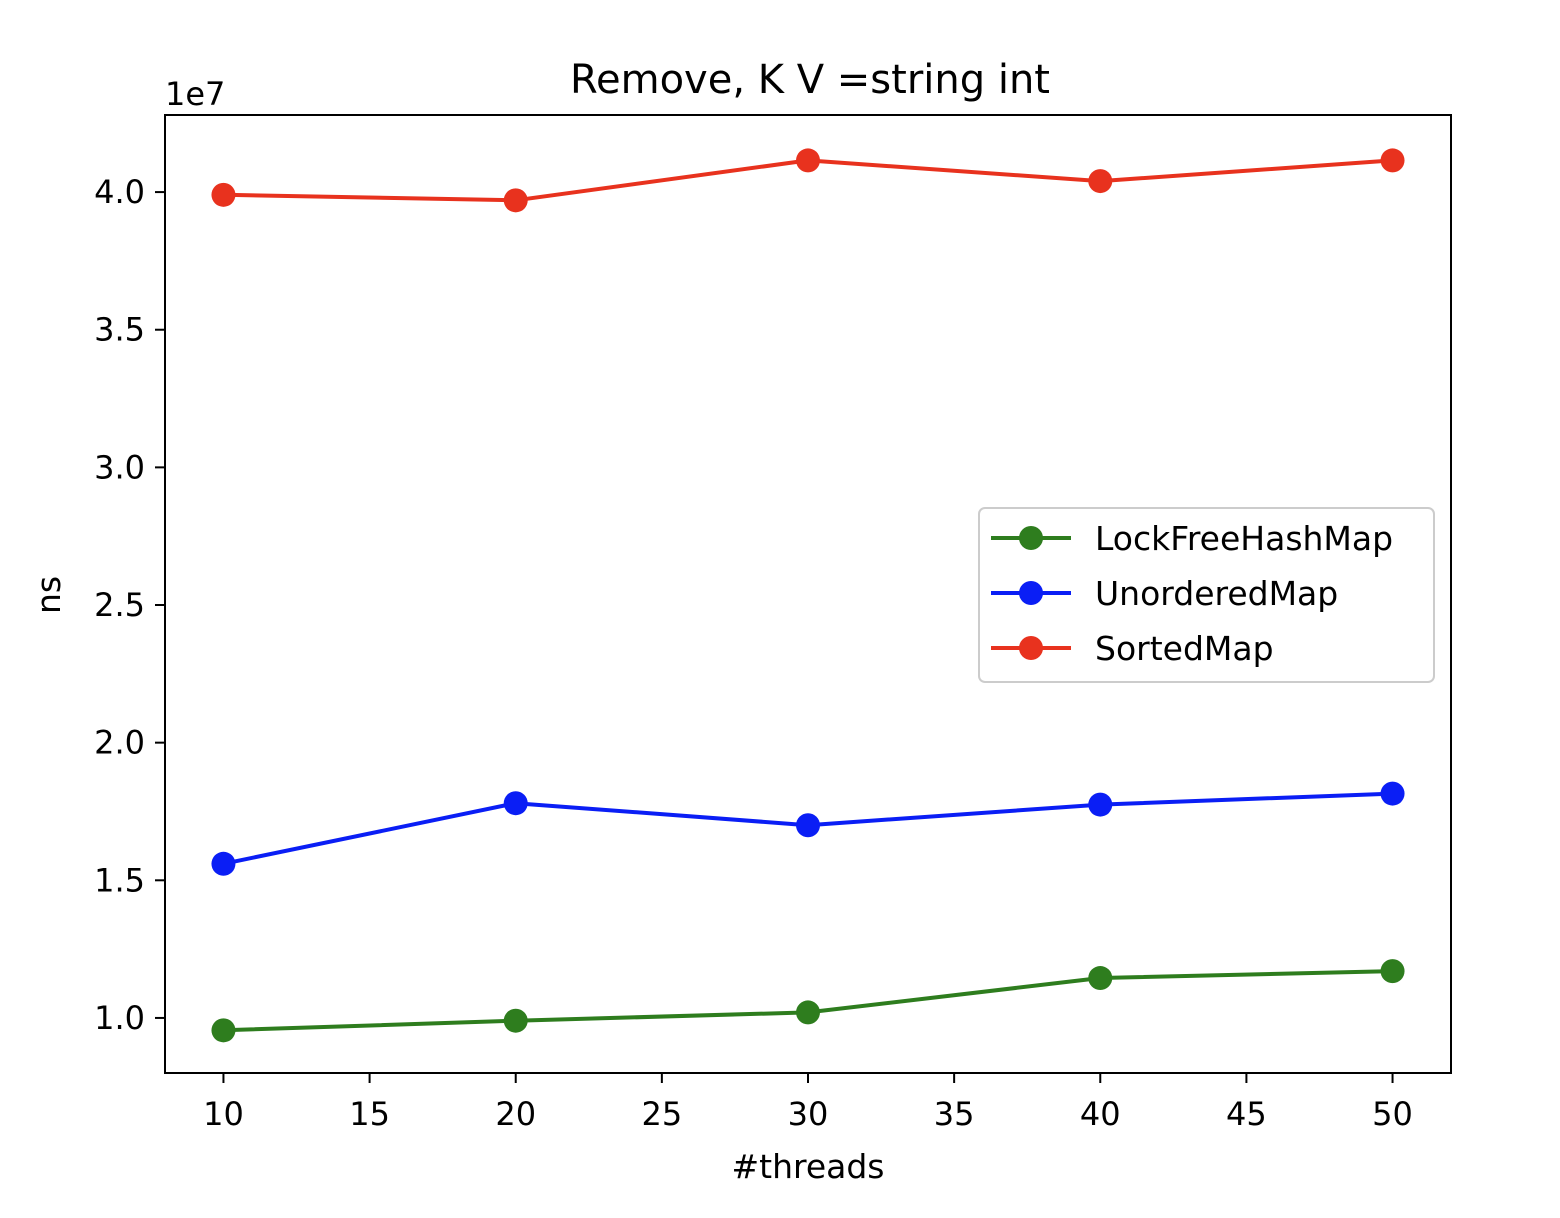 This screenshot has width=1560, height=1218. Describe the element at coordinates (515, 1114) in the screenshot. I see `x-tick-label: 20` at that location.